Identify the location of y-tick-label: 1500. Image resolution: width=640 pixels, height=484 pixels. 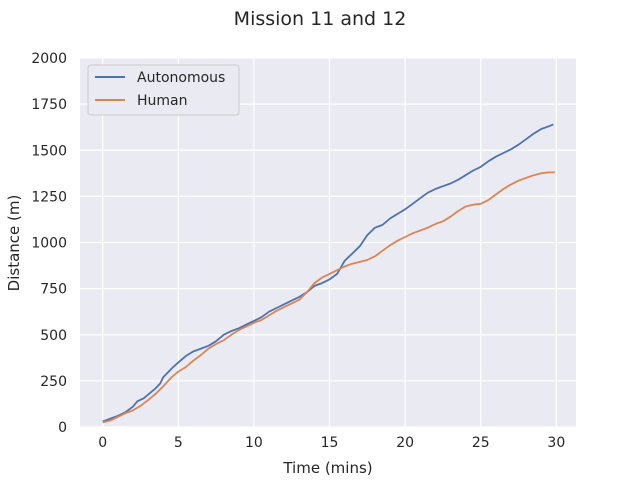
(49, 151).